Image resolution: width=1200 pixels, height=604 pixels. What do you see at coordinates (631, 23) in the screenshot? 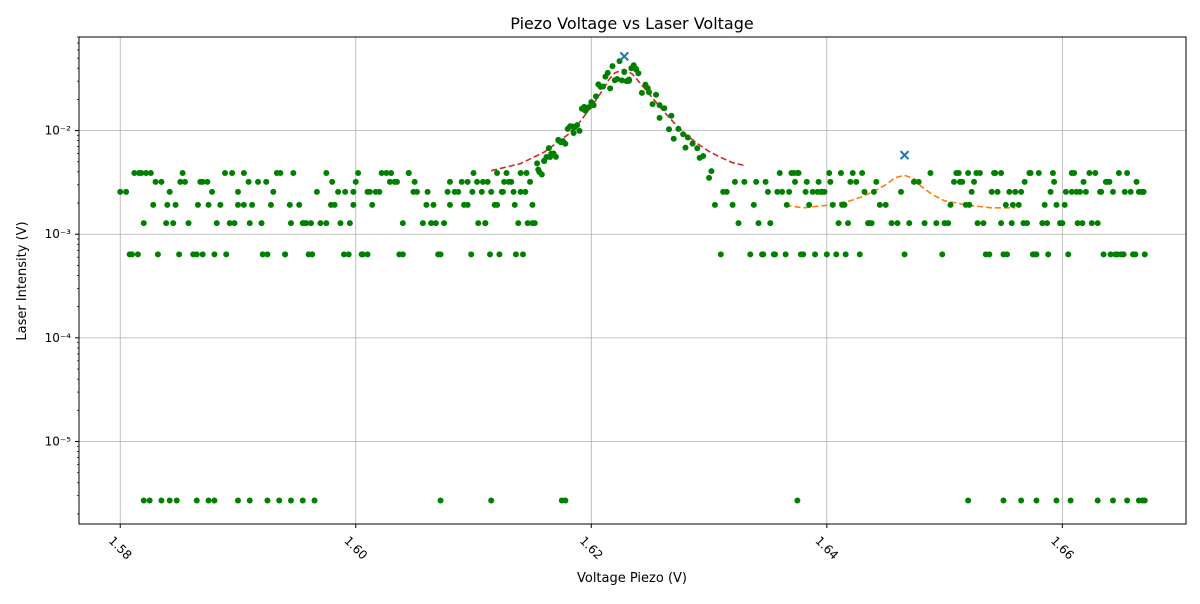
I see `chart-title: Piezo Voltage vs Laser Voltage` at bounding box center [631, 23].